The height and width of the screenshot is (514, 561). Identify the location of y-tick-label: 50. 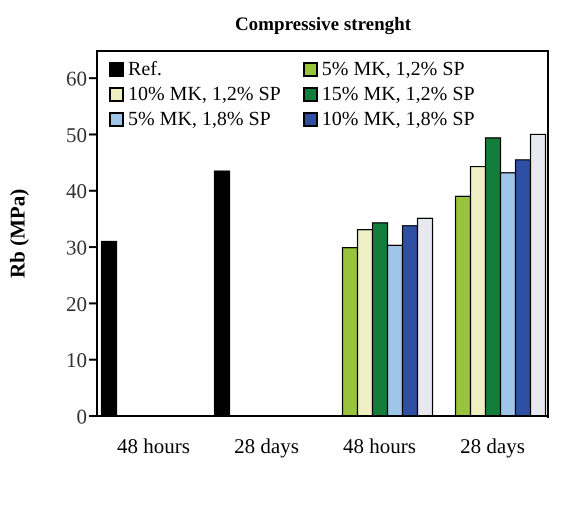
(76, 134).